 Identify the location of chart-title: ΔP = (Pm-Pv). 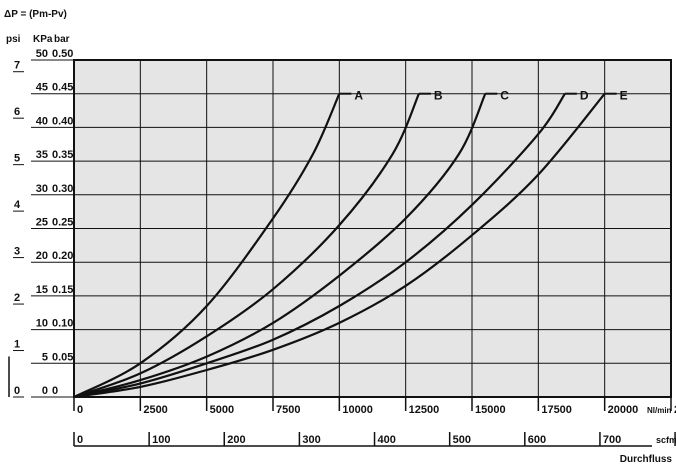
(35, 14).